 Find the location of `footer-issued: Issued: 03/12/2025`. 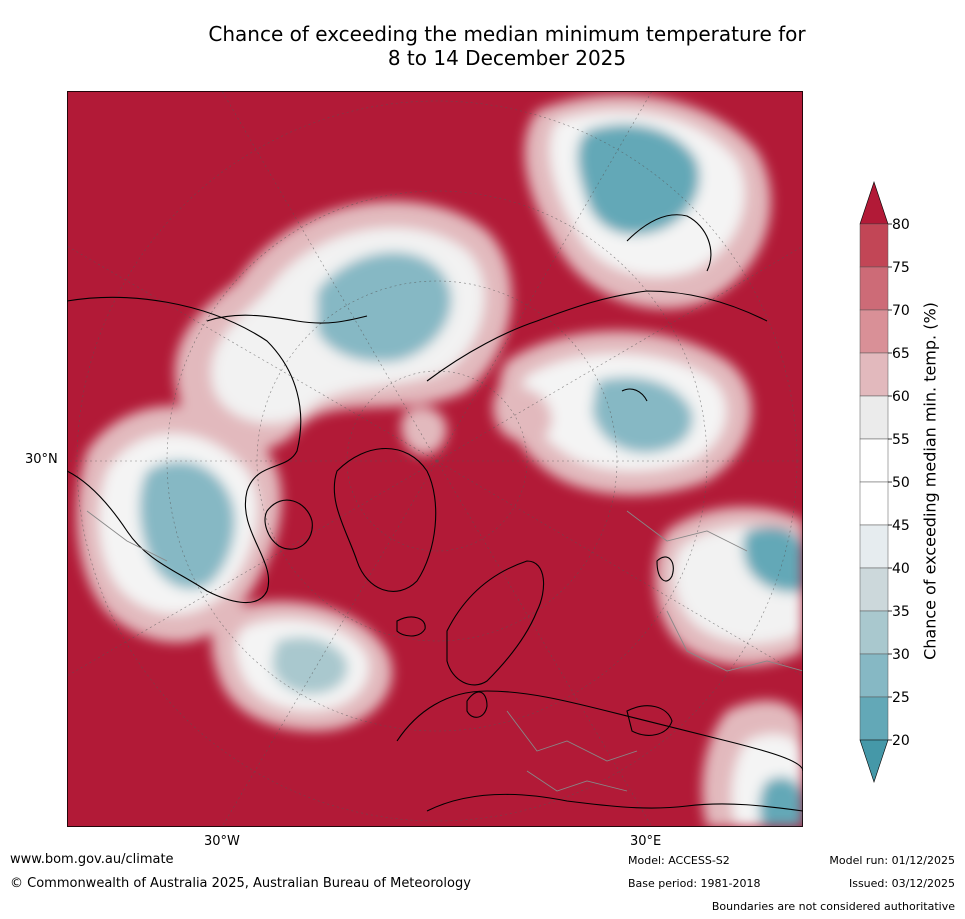

footer-issued: Issued: 03/12/2025 is located at coordinates (901, 883).